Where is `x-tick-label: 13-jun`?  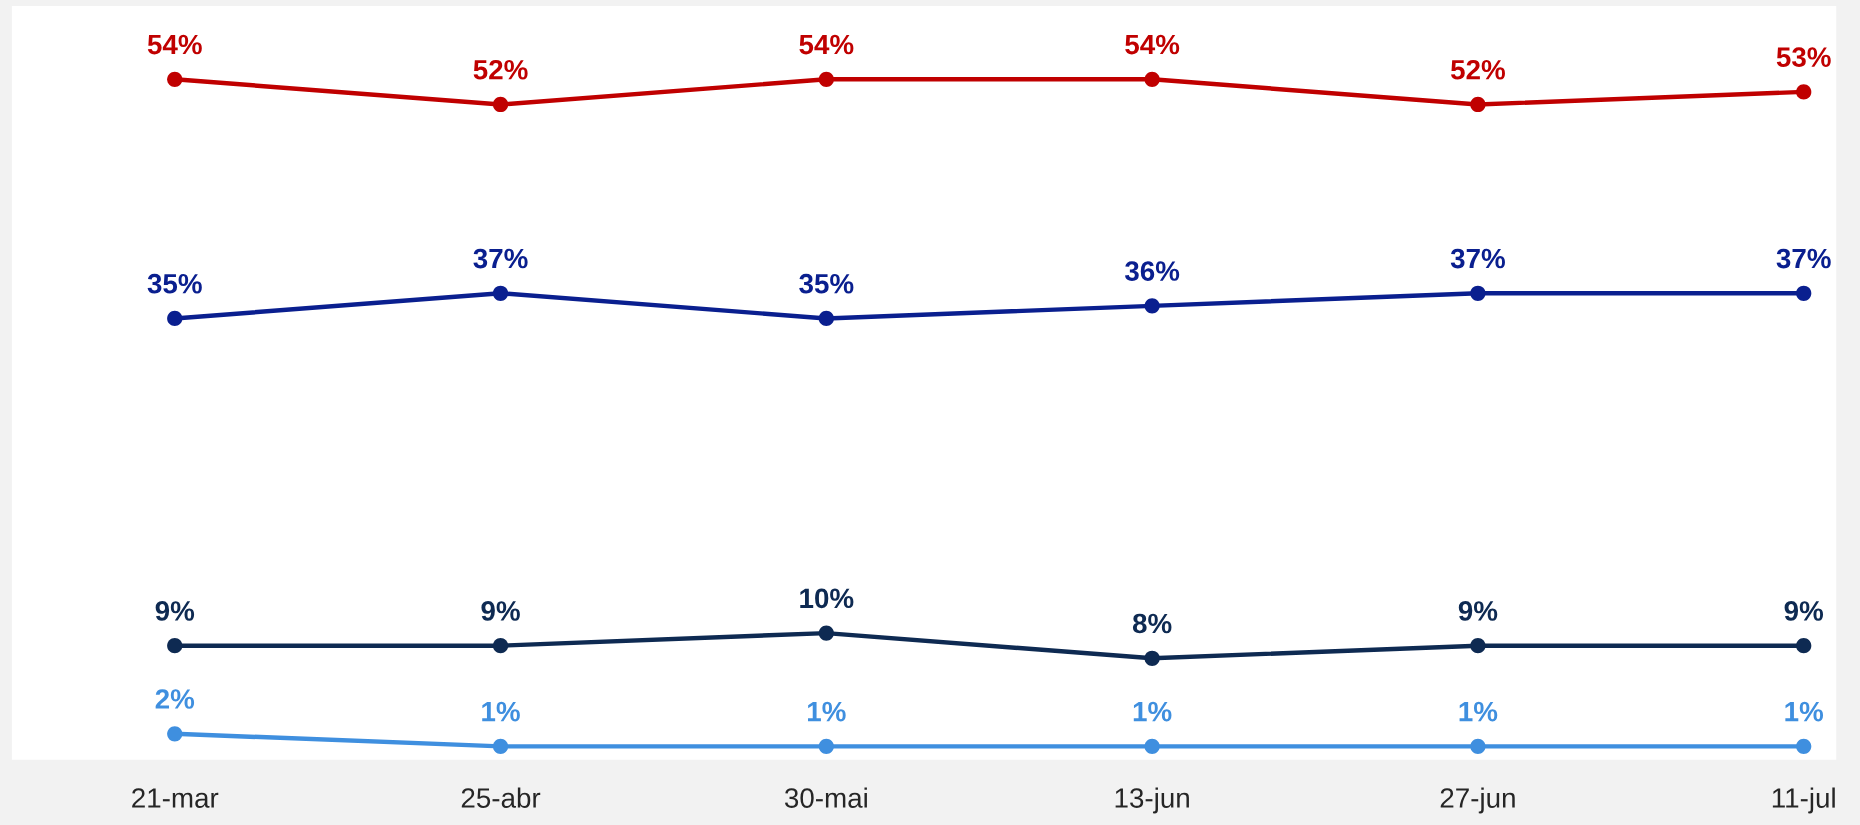 x-tick-label: 13-jun is located at coordinates (1152, 800).